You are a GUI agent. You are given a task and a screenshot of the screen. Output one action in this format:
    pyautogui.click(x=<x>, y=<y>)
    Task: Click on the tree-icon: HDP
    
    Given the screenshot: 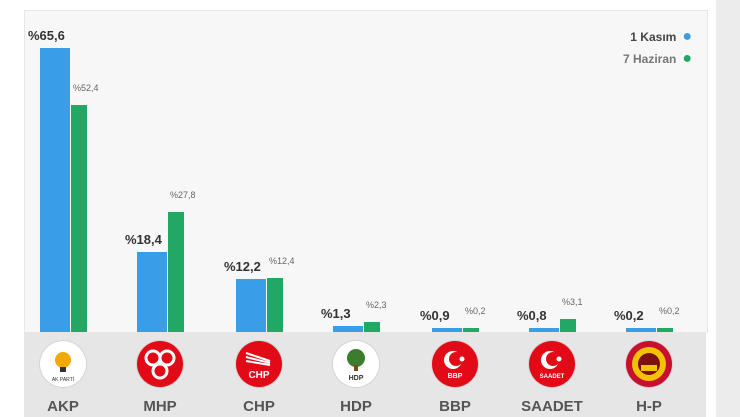 What is the action you would take?
    pyautogui.click(x=356, y=364)
    